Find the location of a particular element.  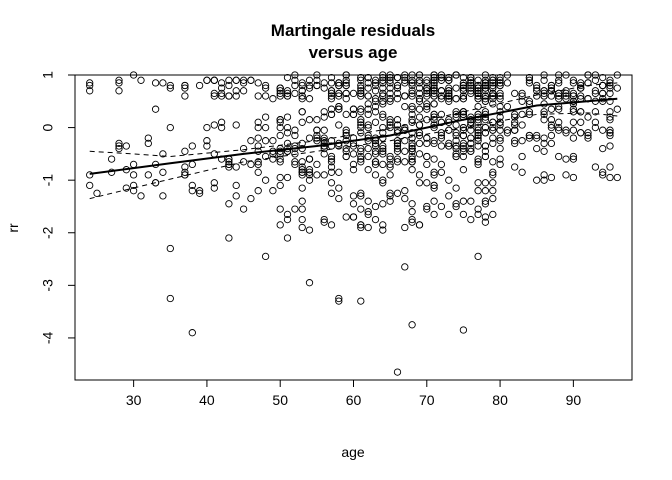

x-tick-label: 40 is located at coordinates (207, 400).